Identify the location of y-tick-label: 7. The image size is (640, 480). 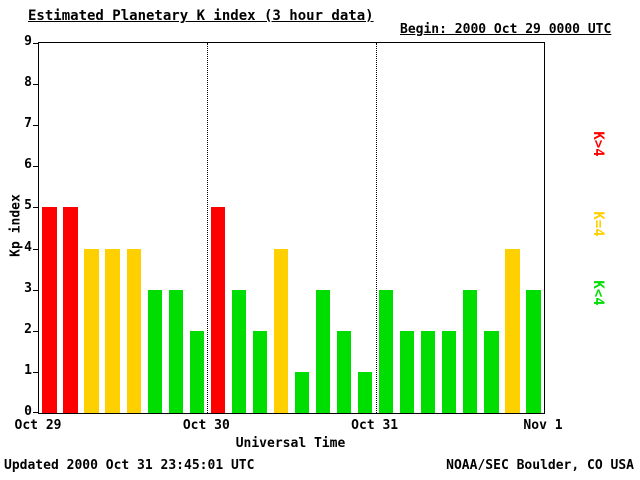
(28, 124).